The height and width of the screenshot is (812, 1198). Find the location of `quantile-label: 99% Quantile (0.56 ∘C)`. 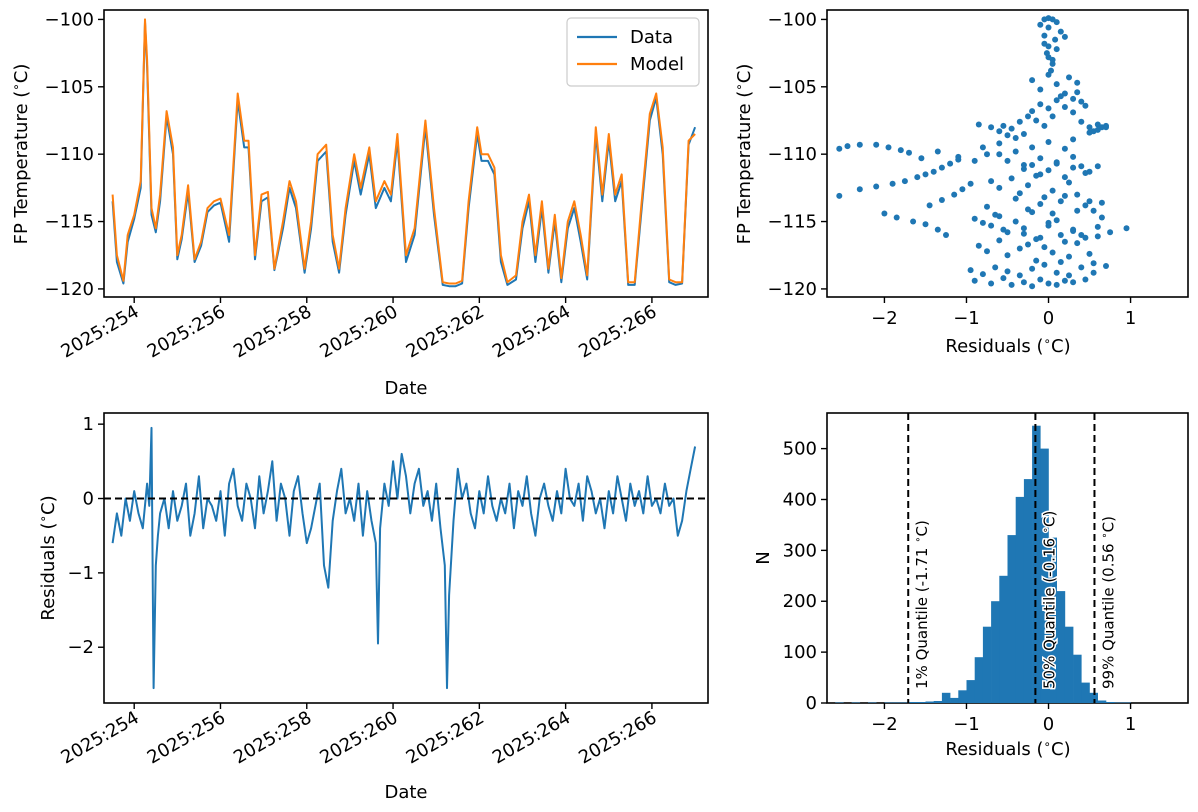

quantile-label: 99% Quantile (0.56 ∘C) is located at coordinates (1108, 602).